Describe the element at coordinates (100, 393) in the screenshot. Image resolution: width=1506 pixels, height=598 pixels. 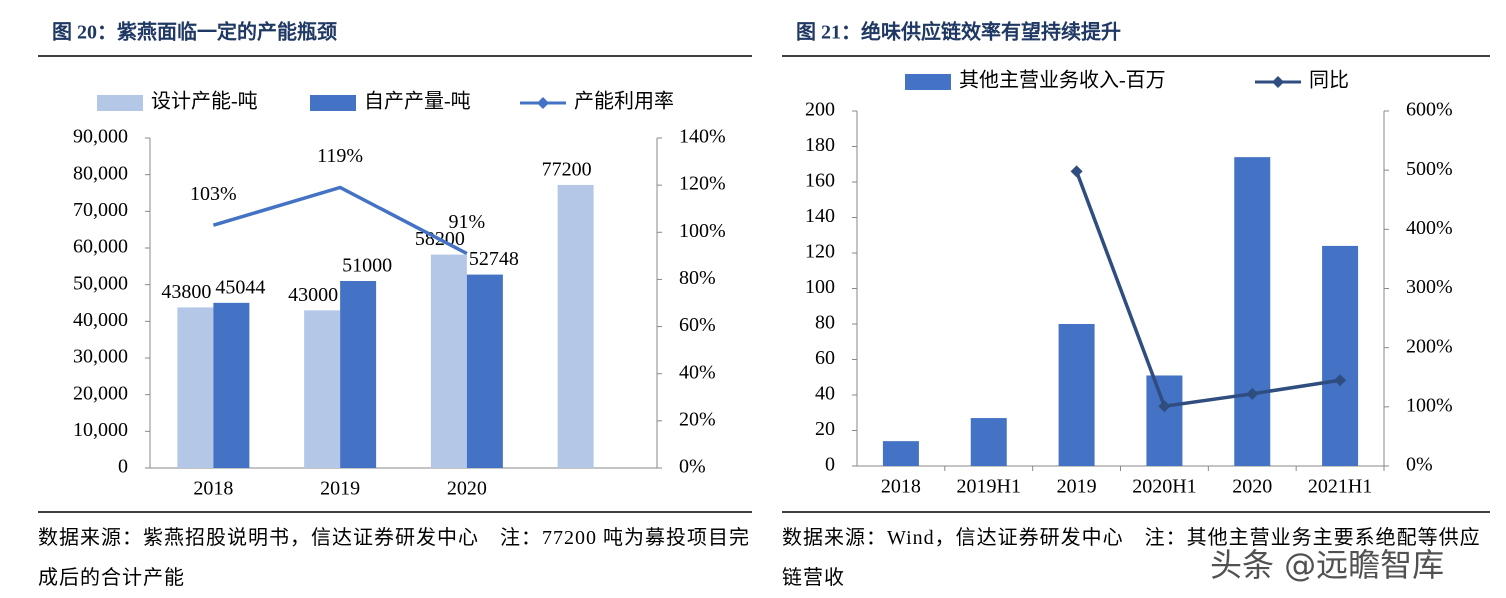
I see `y-tick-label: 20,000` at that location.